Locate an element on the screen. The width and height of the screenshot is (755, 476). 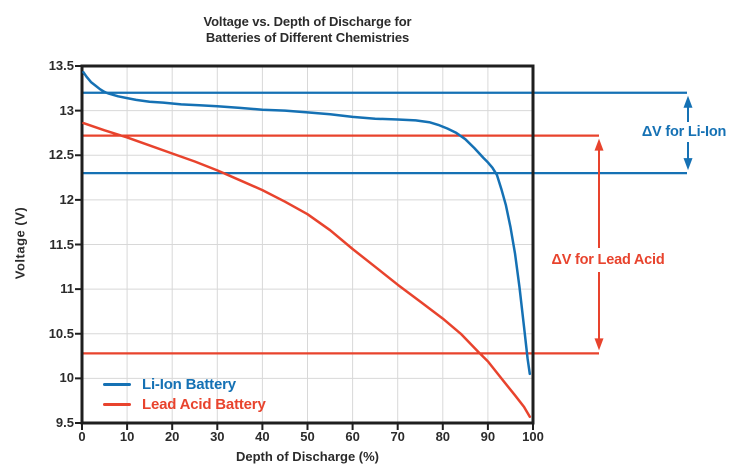
y-axis-title: Voltage (V) is located at coordinates (20, 243).